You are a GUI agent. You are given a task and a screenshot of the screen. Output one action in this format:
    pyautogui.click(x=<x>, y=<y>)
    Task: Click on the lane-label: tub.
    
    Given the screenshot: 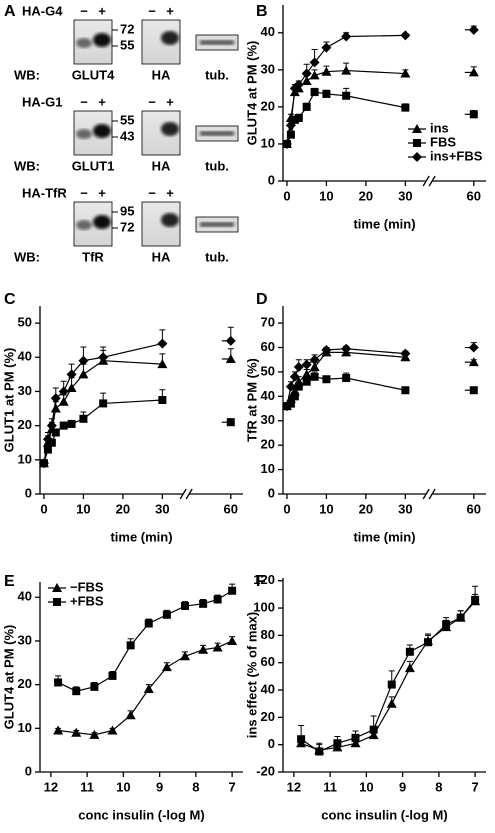 What is the action you would take?
    pyautogui.click(x=217, y=74)
    